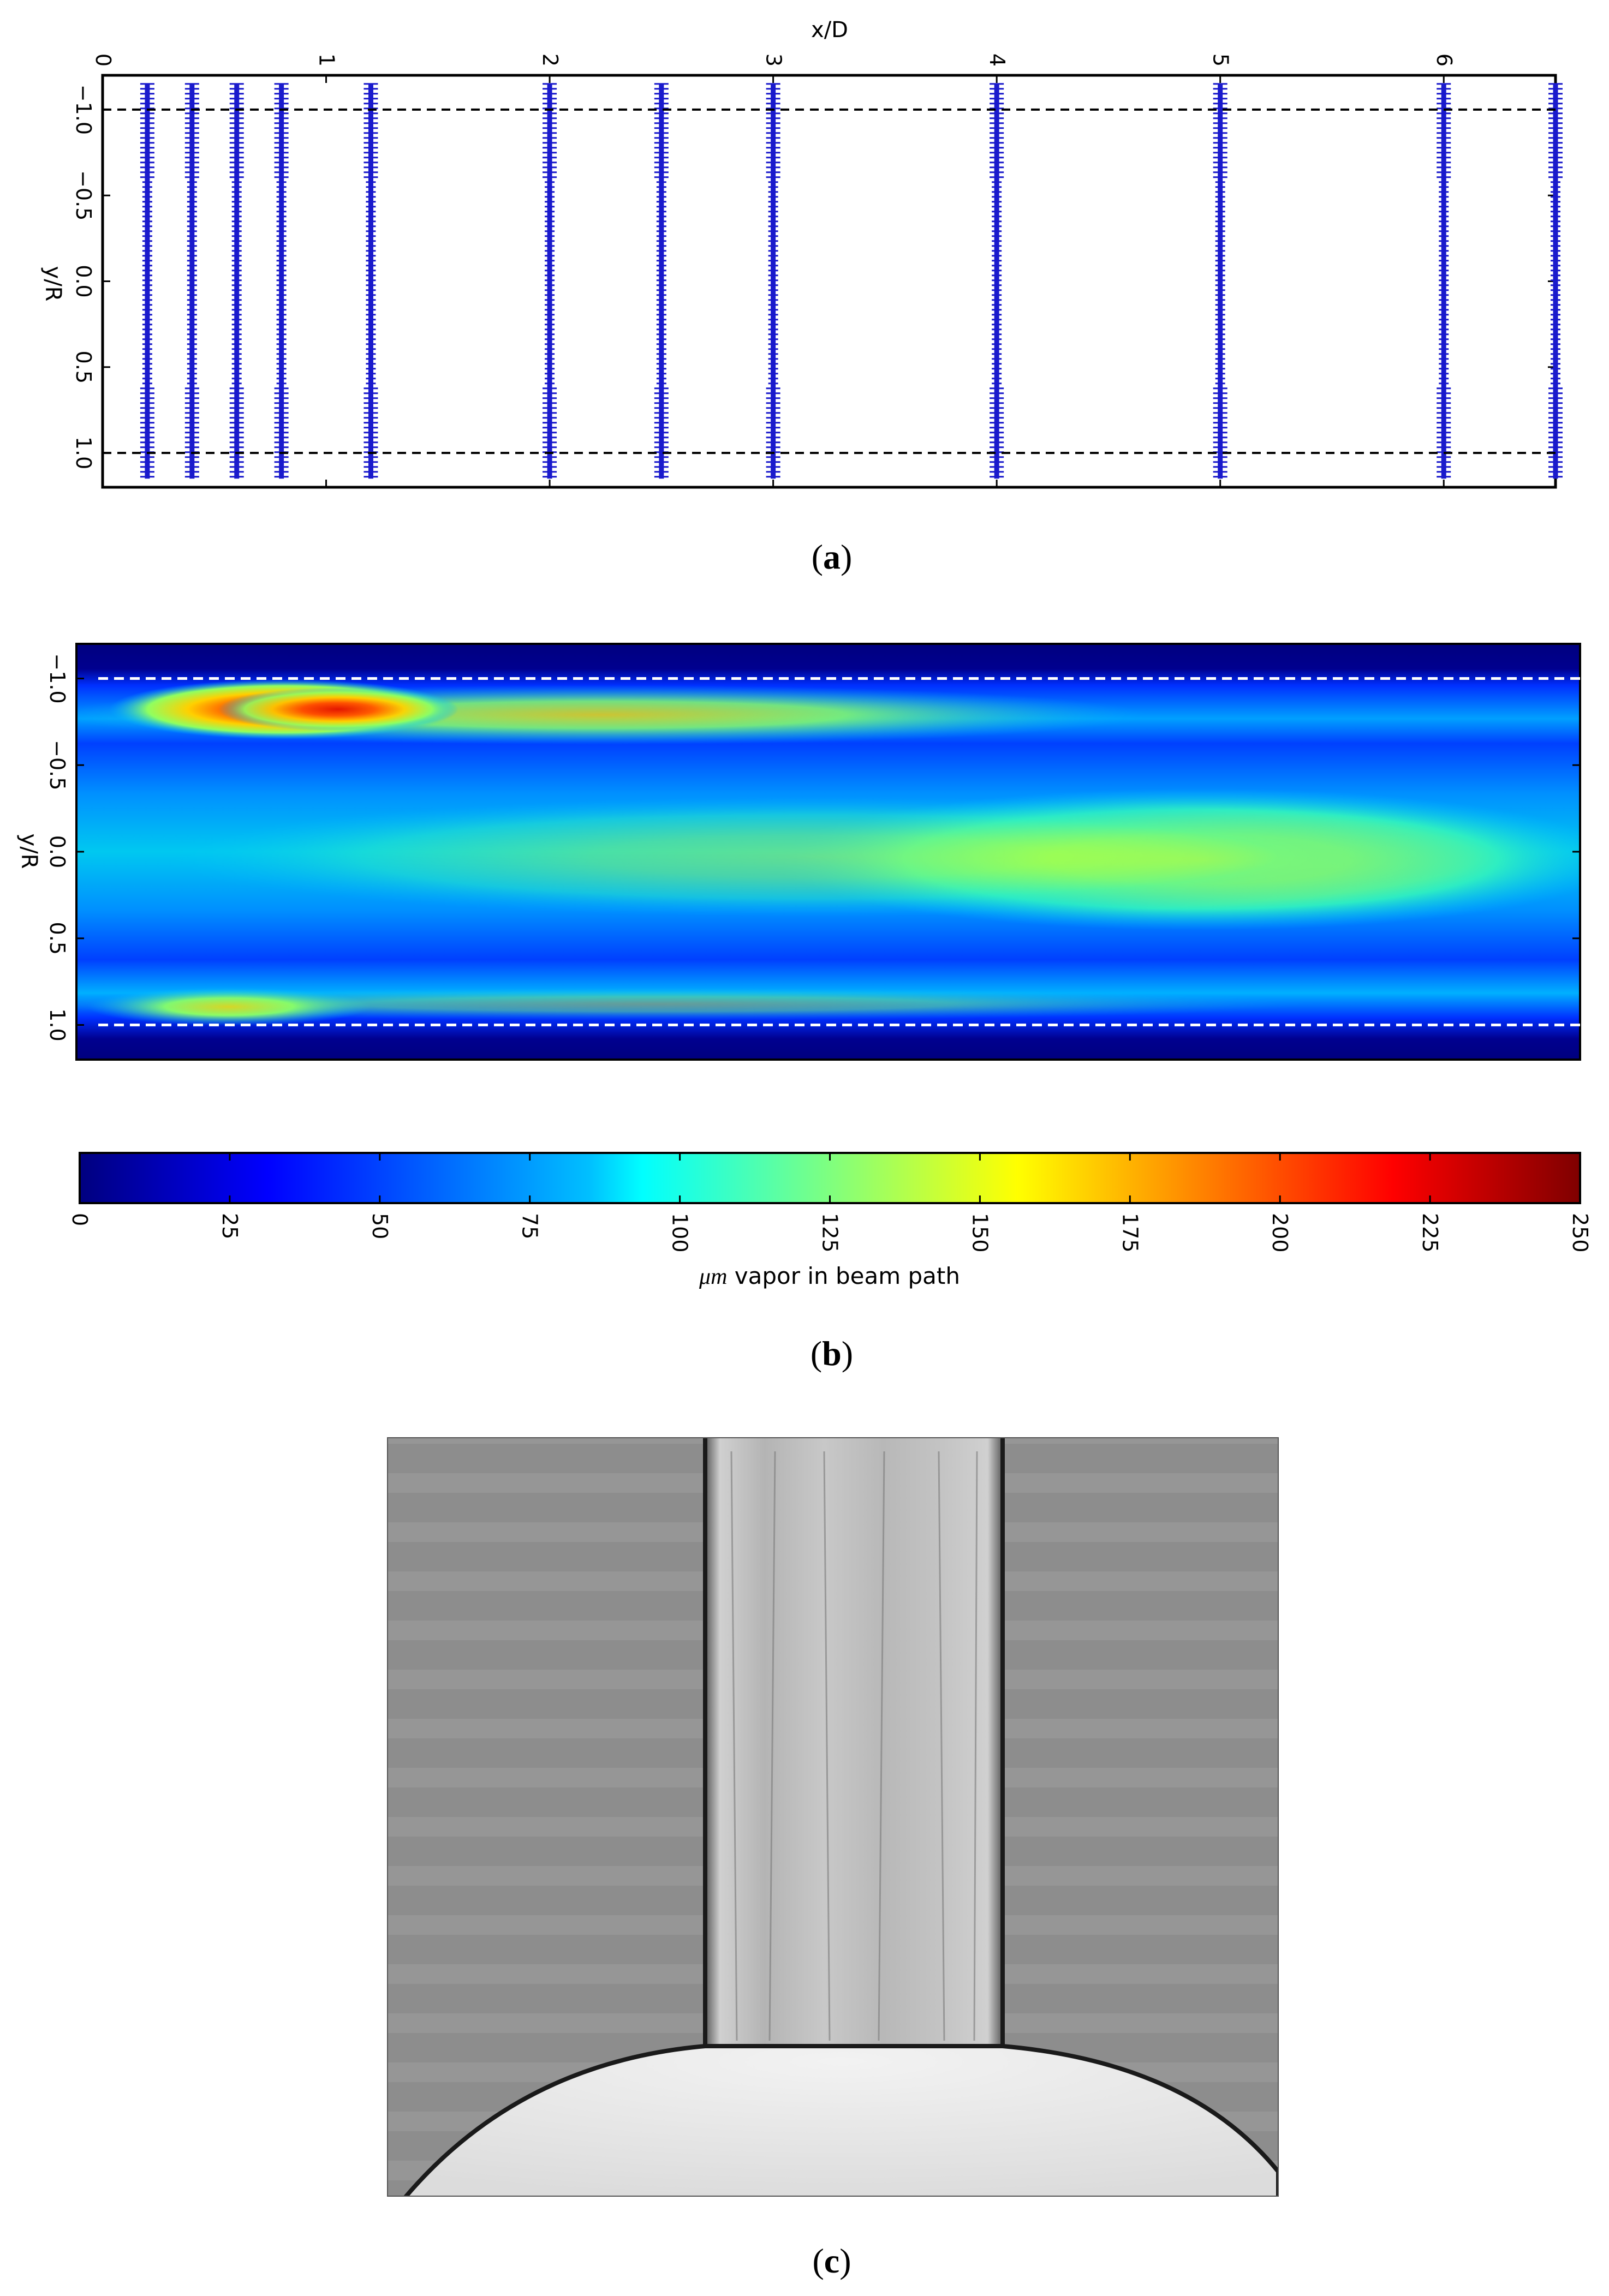 The image size is (1609, 2296). What do you see at coordinates (829, 1276) in the screenshot?
I see `colorbar-label: μm vapor in beam path` at bounding box center [829, 1276].